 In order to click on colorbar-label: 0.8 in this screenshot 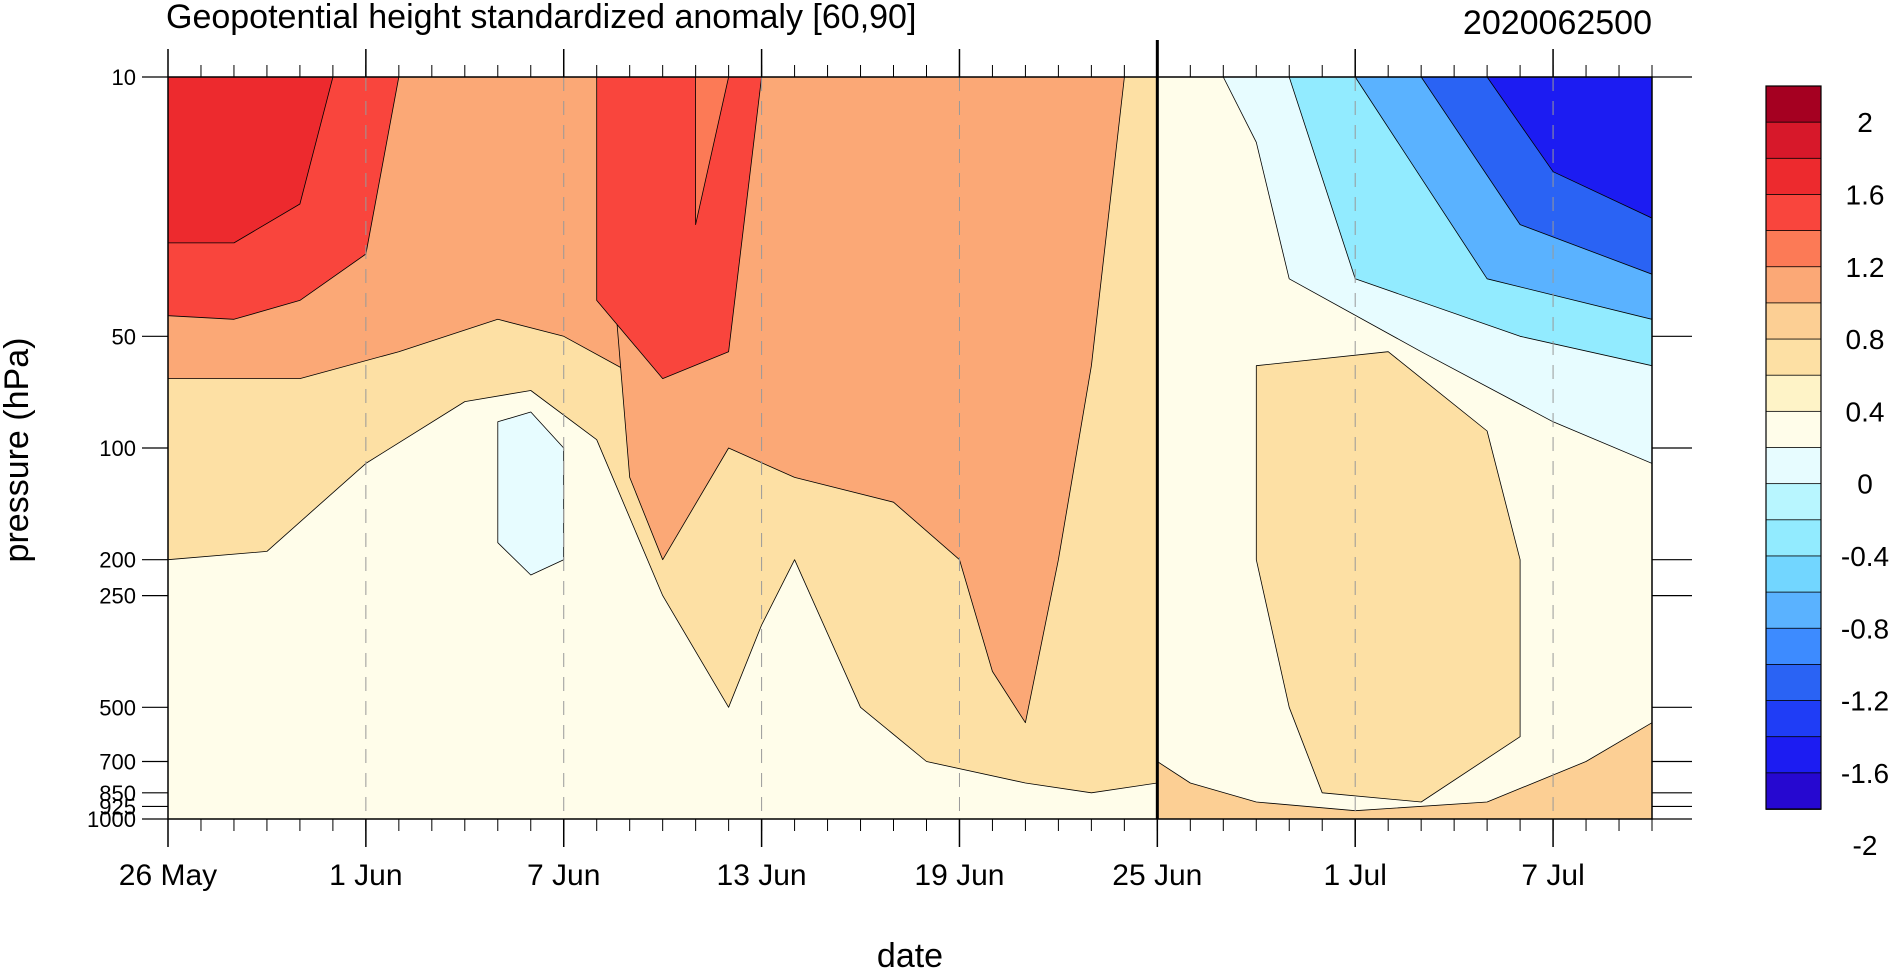, I will do `click(1865, 339)`.